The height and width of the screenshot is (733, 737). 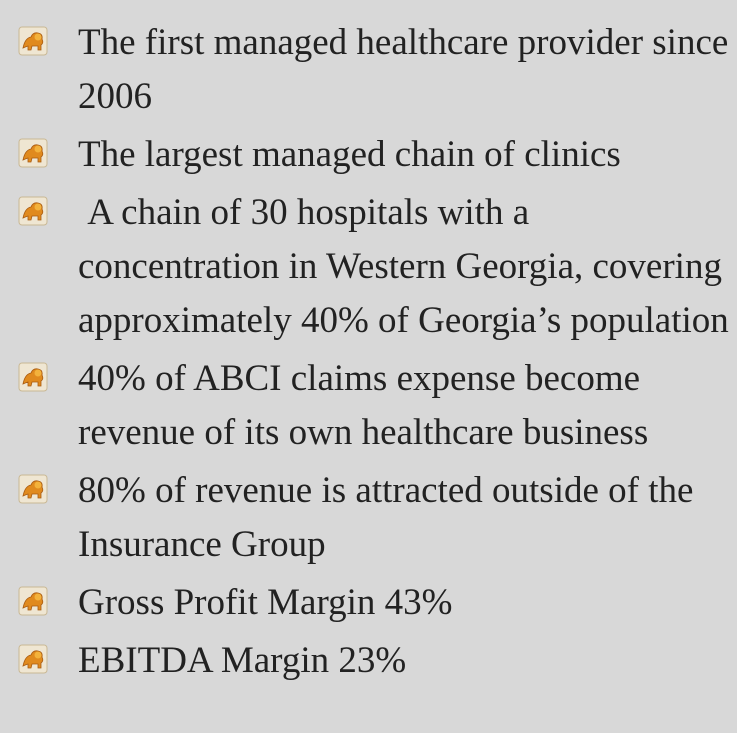 I want to click on bullet-text: Gross Profit Margin 43%, so click(x=265, y=602).